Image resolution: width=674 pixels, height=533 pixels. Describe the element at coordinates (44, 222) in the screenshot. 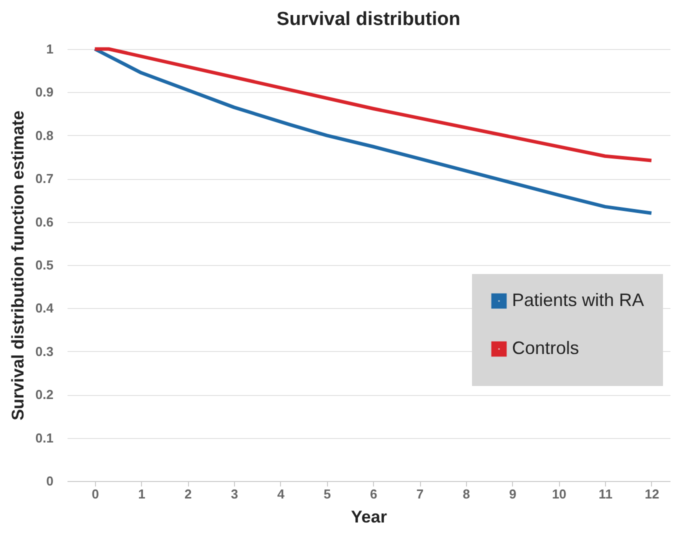

I see `y-tick-label: 0.6` at that location.